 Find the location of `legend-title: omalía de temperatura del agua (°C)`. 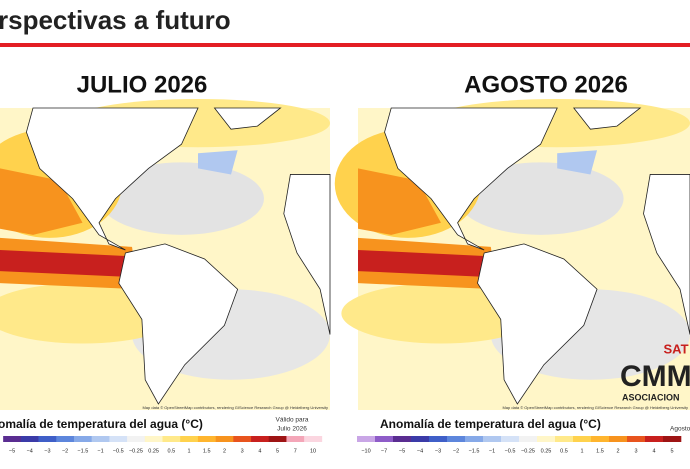

legend-title: omalía de temperatura del agua (°C) is located at coordinates (101, 424).